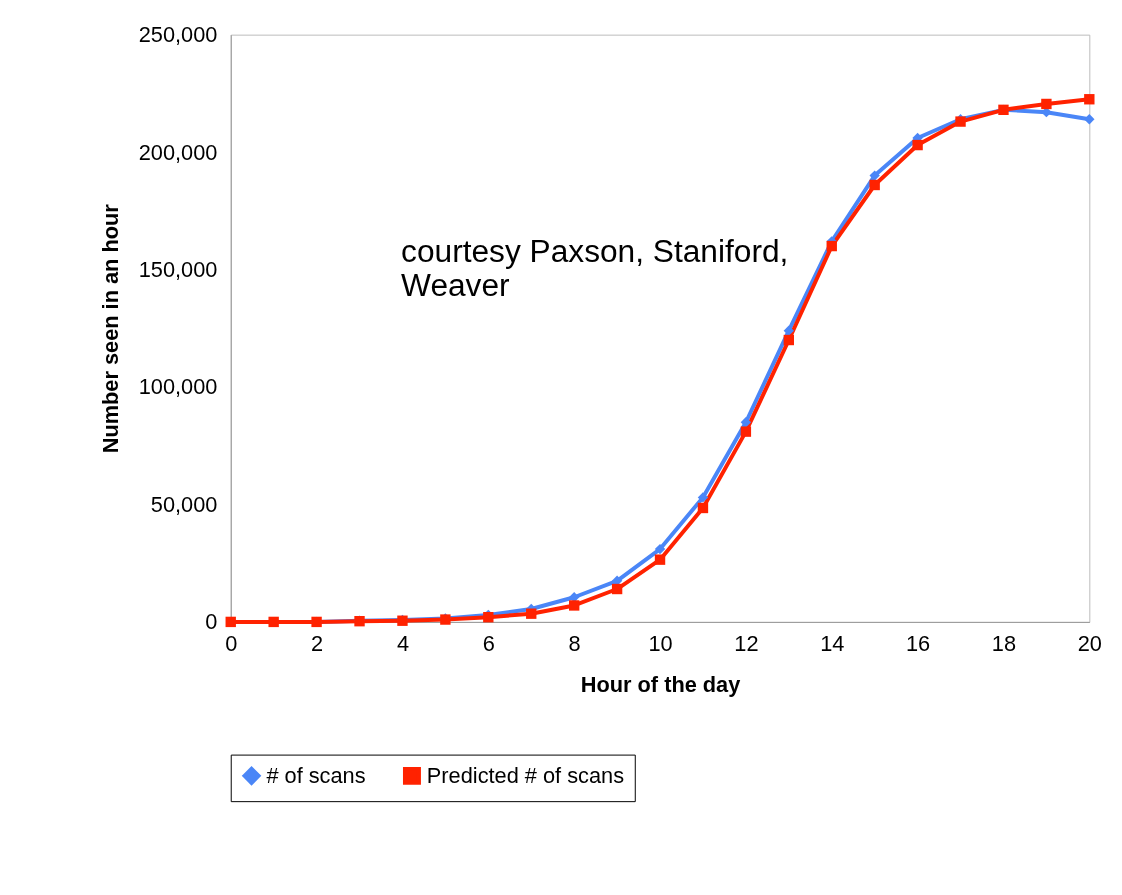  Describe the element at coordinates (317, 644) in the screenshot. I see `x-tick-label: 2` at that location.